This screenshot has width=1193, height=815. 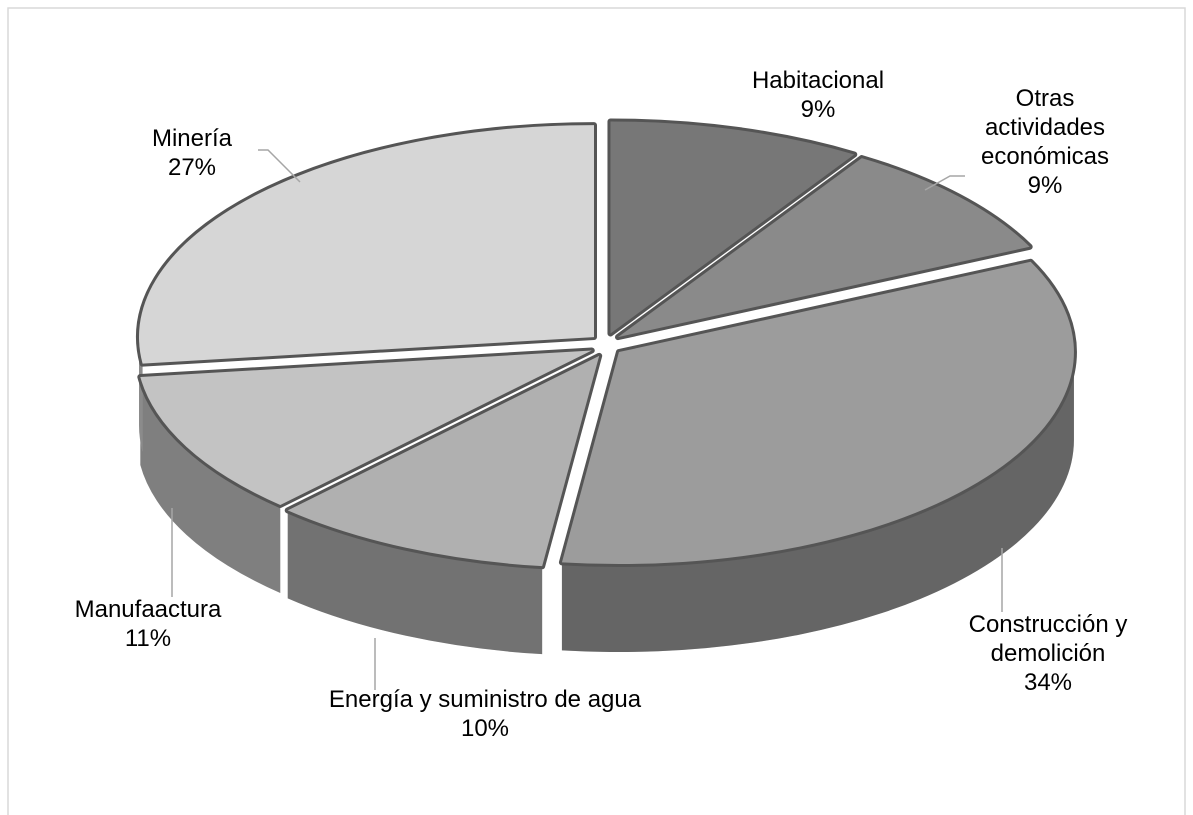 What do you see at coordinates (818, 80) in the screenshot?
I see `category-label: Habitacional` at bounding box center [818, 80].